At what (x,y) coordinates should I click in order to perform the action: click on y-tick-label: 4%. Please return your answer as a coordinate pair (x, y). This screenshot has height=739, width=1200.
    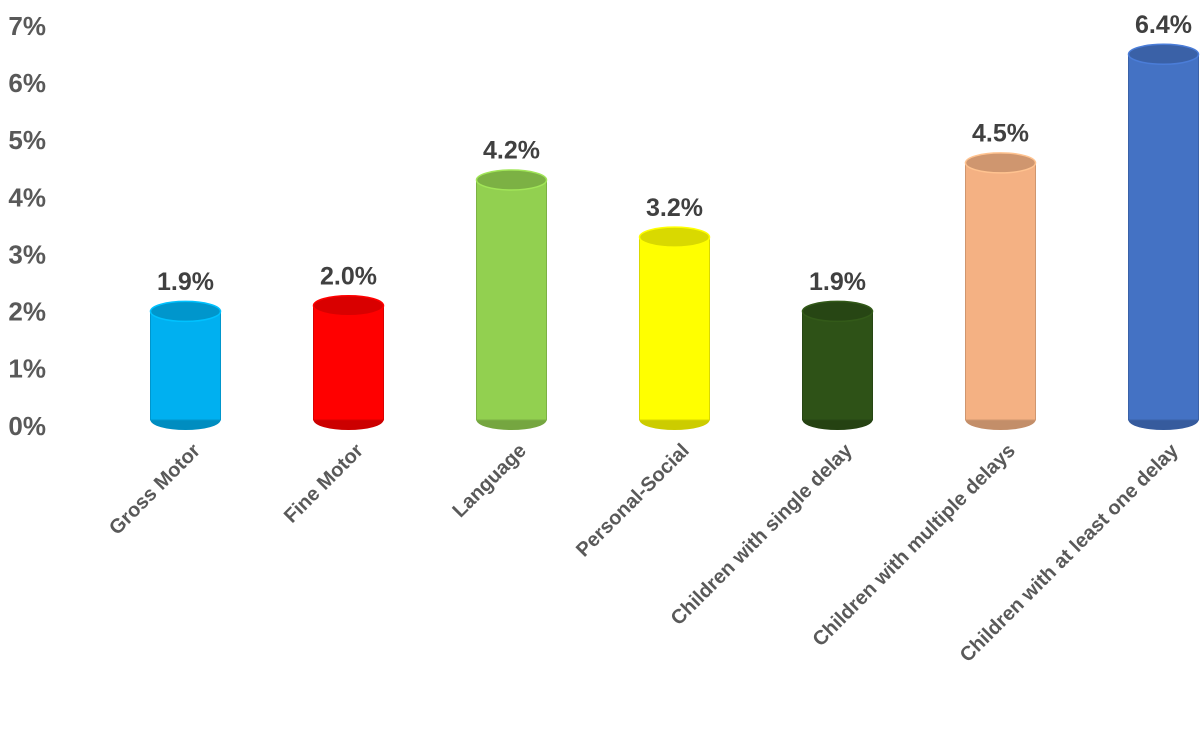
    Looking at the image, I should click on (27, 197).